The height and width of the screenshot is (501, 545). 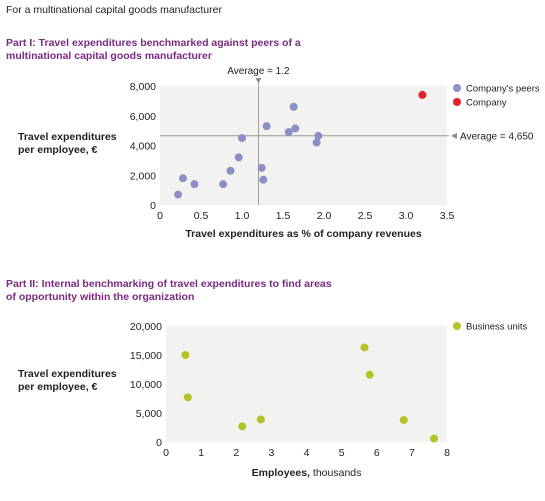 What do you see at coordinates (143, 117) in the screenshot?
I see `chart1-ytick-label: 6,000` at bounding box center [143, 117].